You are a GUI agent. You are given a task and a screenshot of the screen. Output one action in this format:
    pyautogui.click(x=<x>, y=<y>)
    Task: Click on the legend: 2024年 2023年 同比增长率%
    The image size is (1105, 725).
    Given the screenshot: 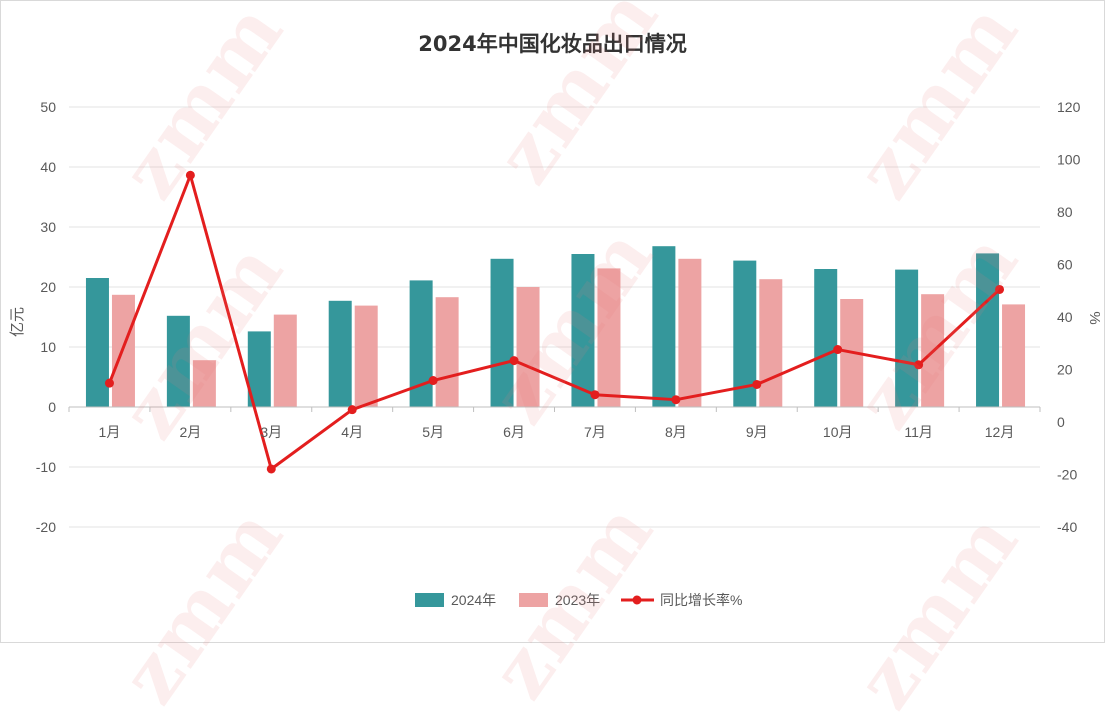 What is the action you would take?
    pyautogui.click(x=578, y=600)
    